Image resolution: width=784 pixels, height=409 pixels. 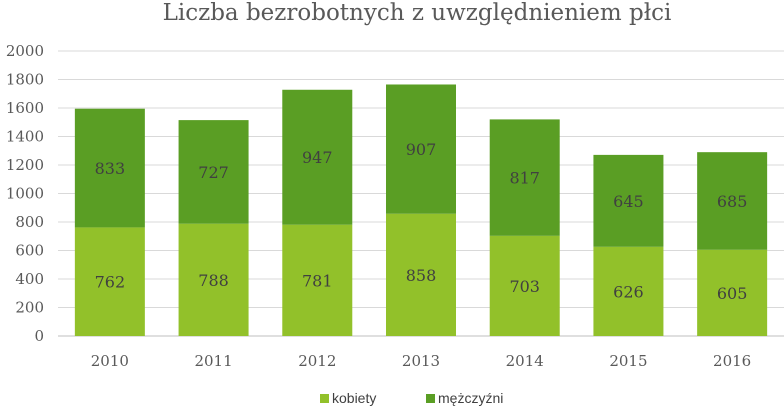 What do you see at coordinates (29, 308) in the screenshot?
I see `y-tick-label: 200` at bounding box center [29, 308].